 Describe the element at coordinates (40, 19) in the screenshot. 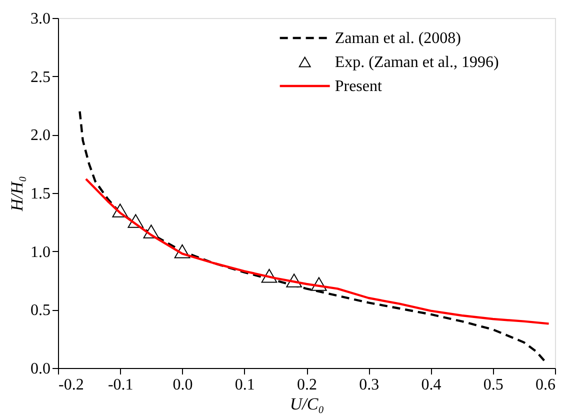

I see `y-tick-label: 3.0` at that location.